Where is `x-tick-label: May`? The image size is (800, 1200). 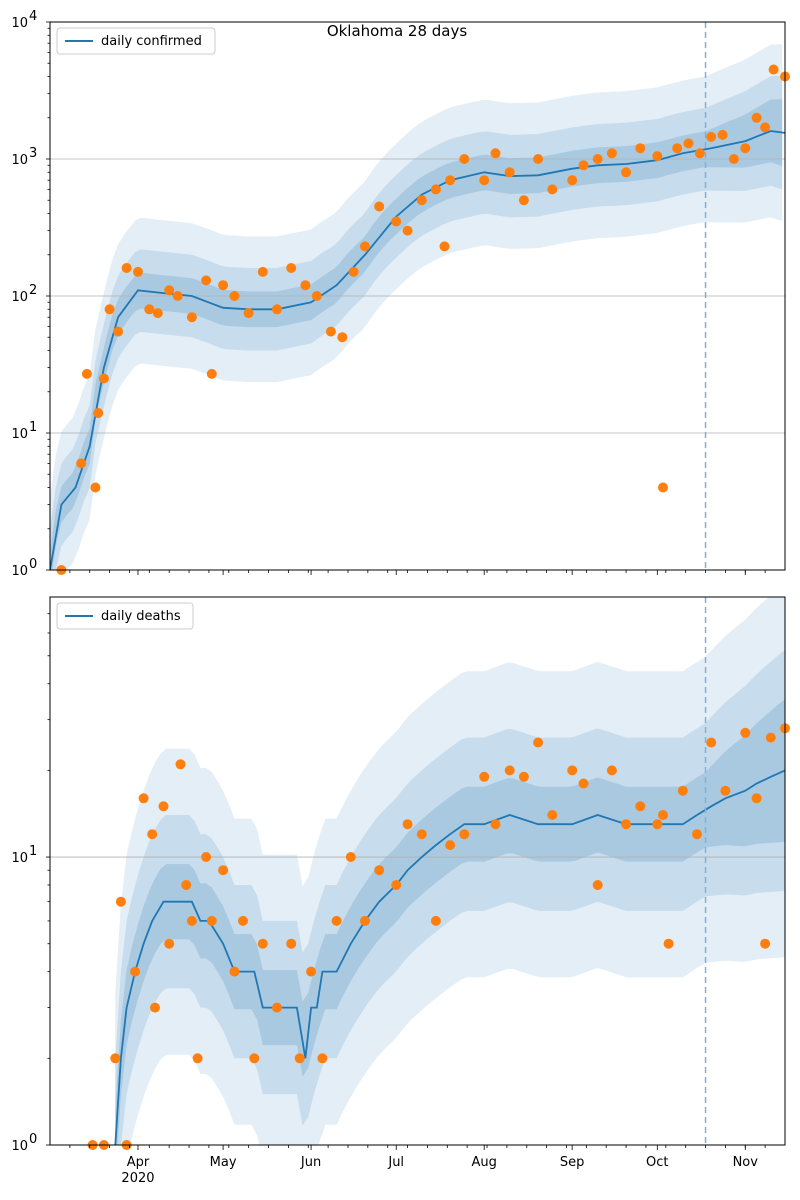
x-tick-label: May is located at coordinates (223, 1162).